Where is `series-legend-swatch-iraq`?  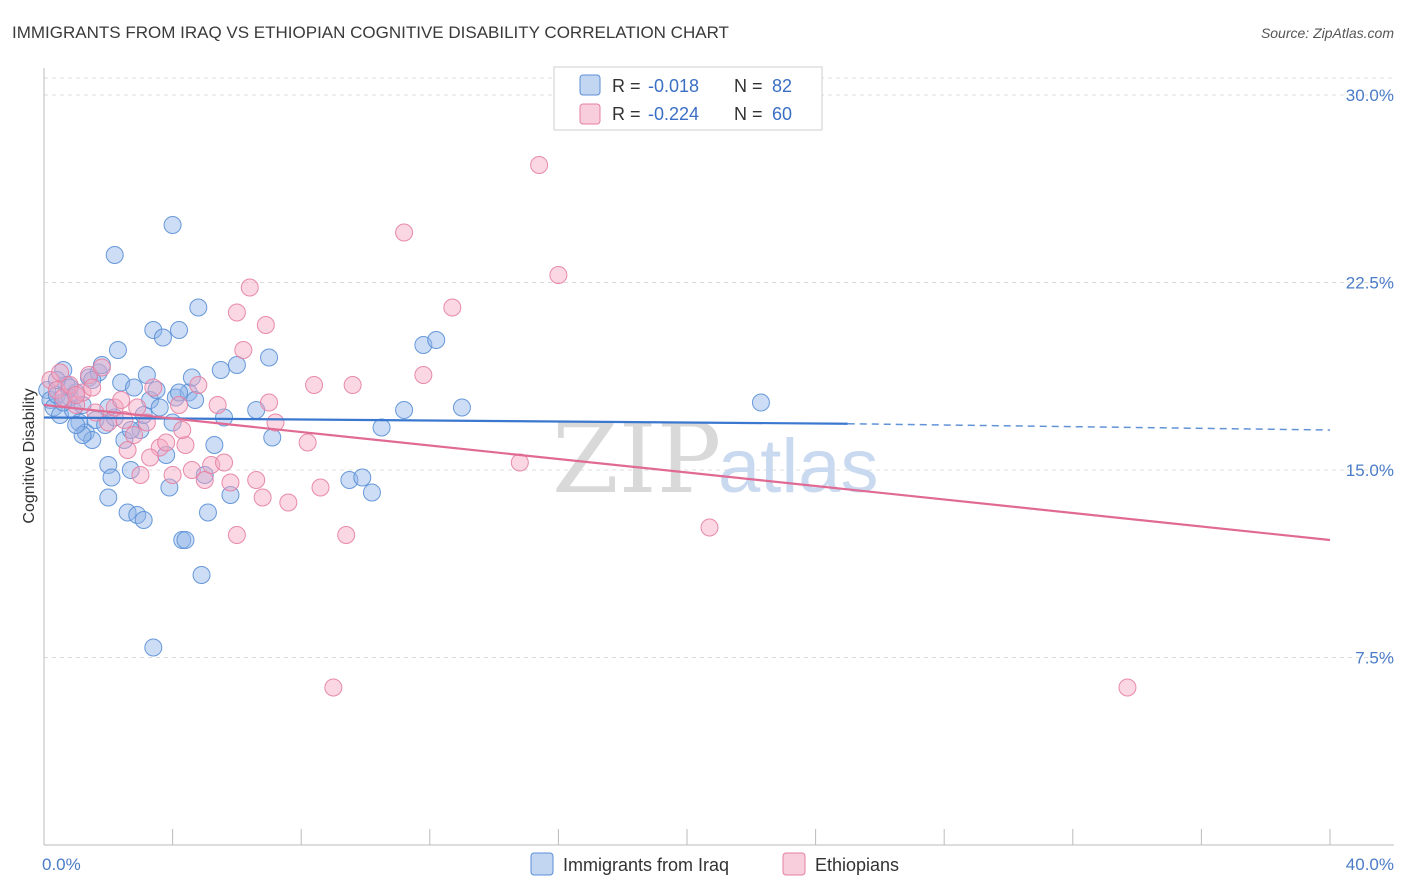 series-legend-swatch-iraq is located at coordinates (542, 864).